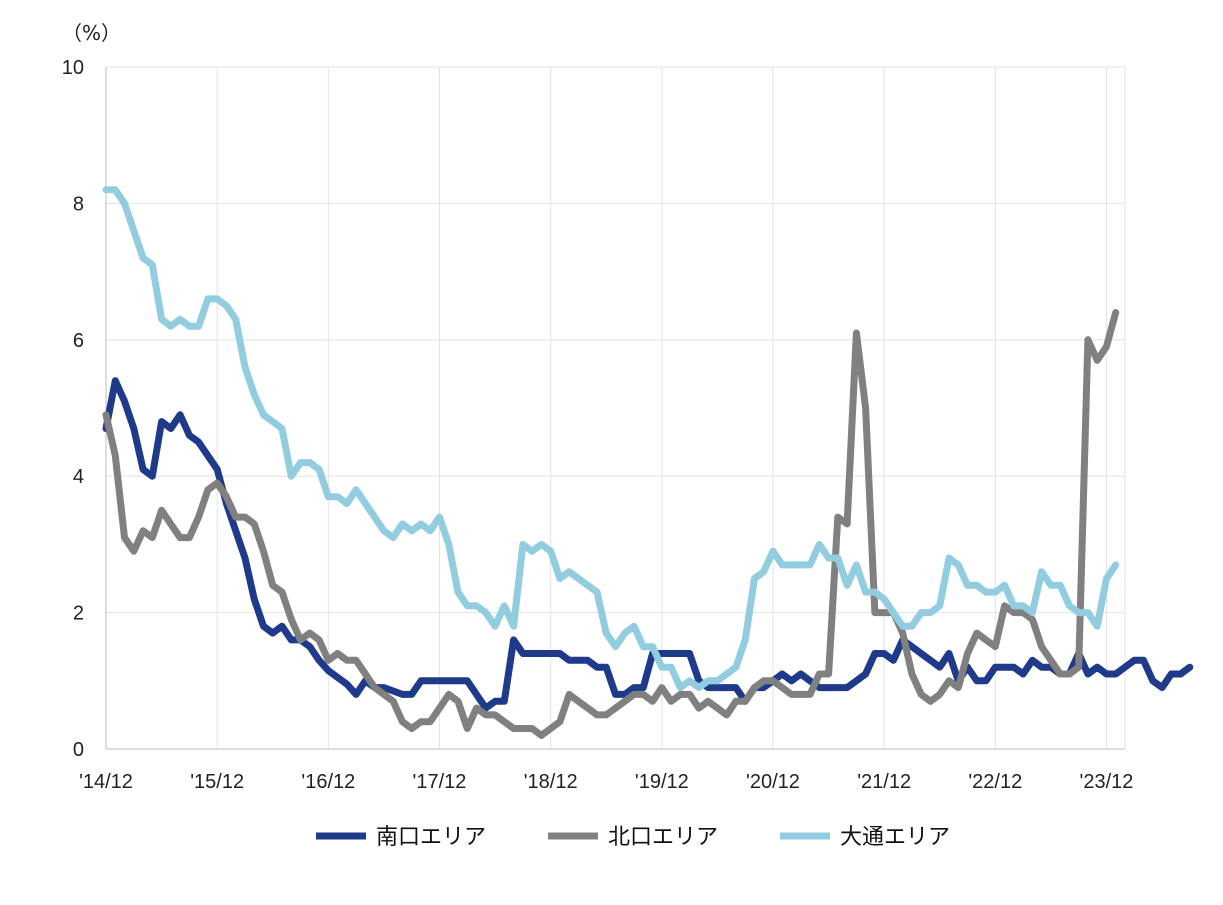 The height and width of the screenshot is (905, 1223). What do you see at coordinates (995, 782) in the screenshot?
I see `x-tick-label: '22/12` at bounding box center [995, 782].